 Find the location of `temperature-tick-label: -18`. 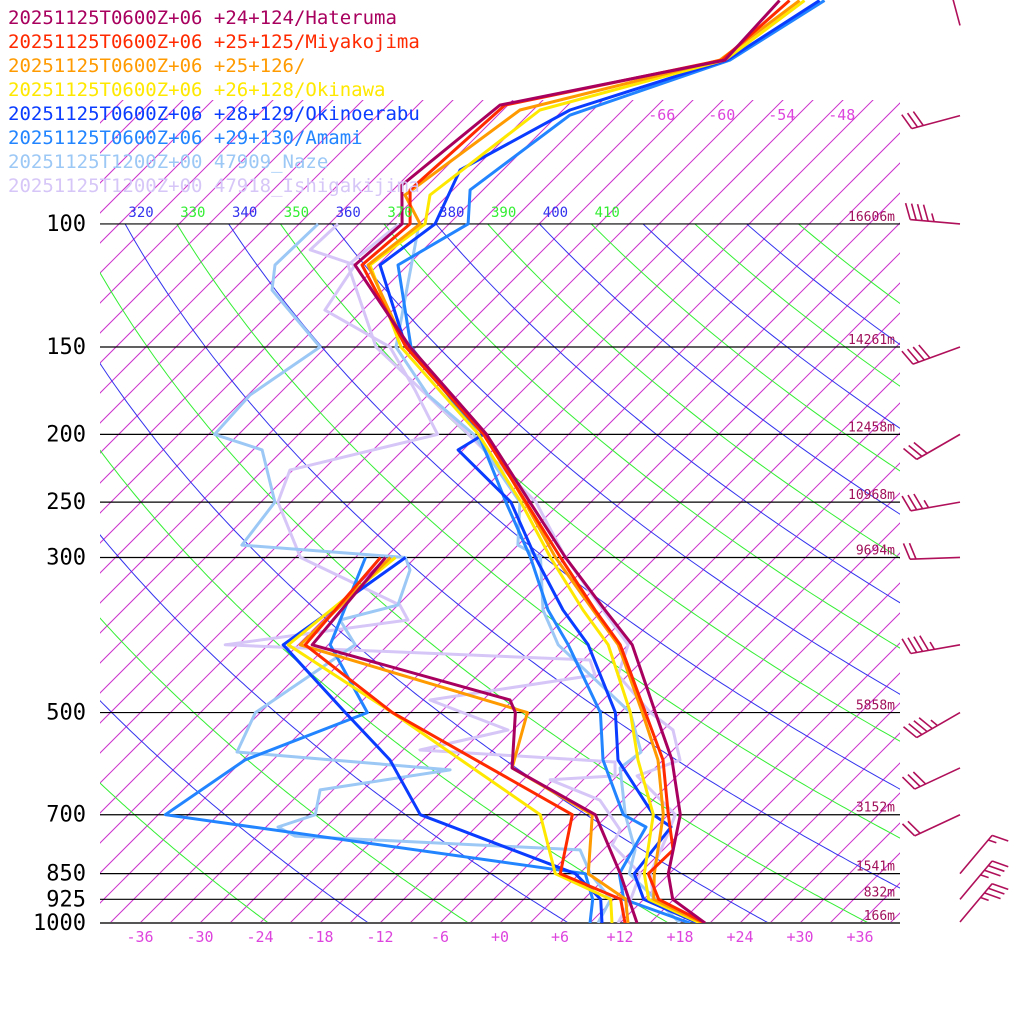

temperature-tick-label: -18 is located at coordinates (319, 937).